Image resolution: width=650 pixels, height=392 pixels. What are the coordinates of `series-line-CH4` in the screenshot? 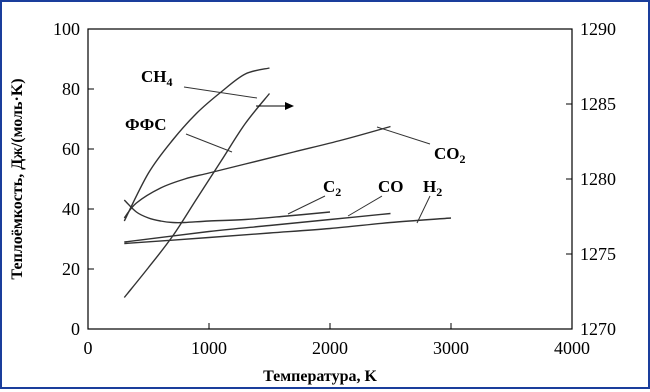 It's located at (196, 144).